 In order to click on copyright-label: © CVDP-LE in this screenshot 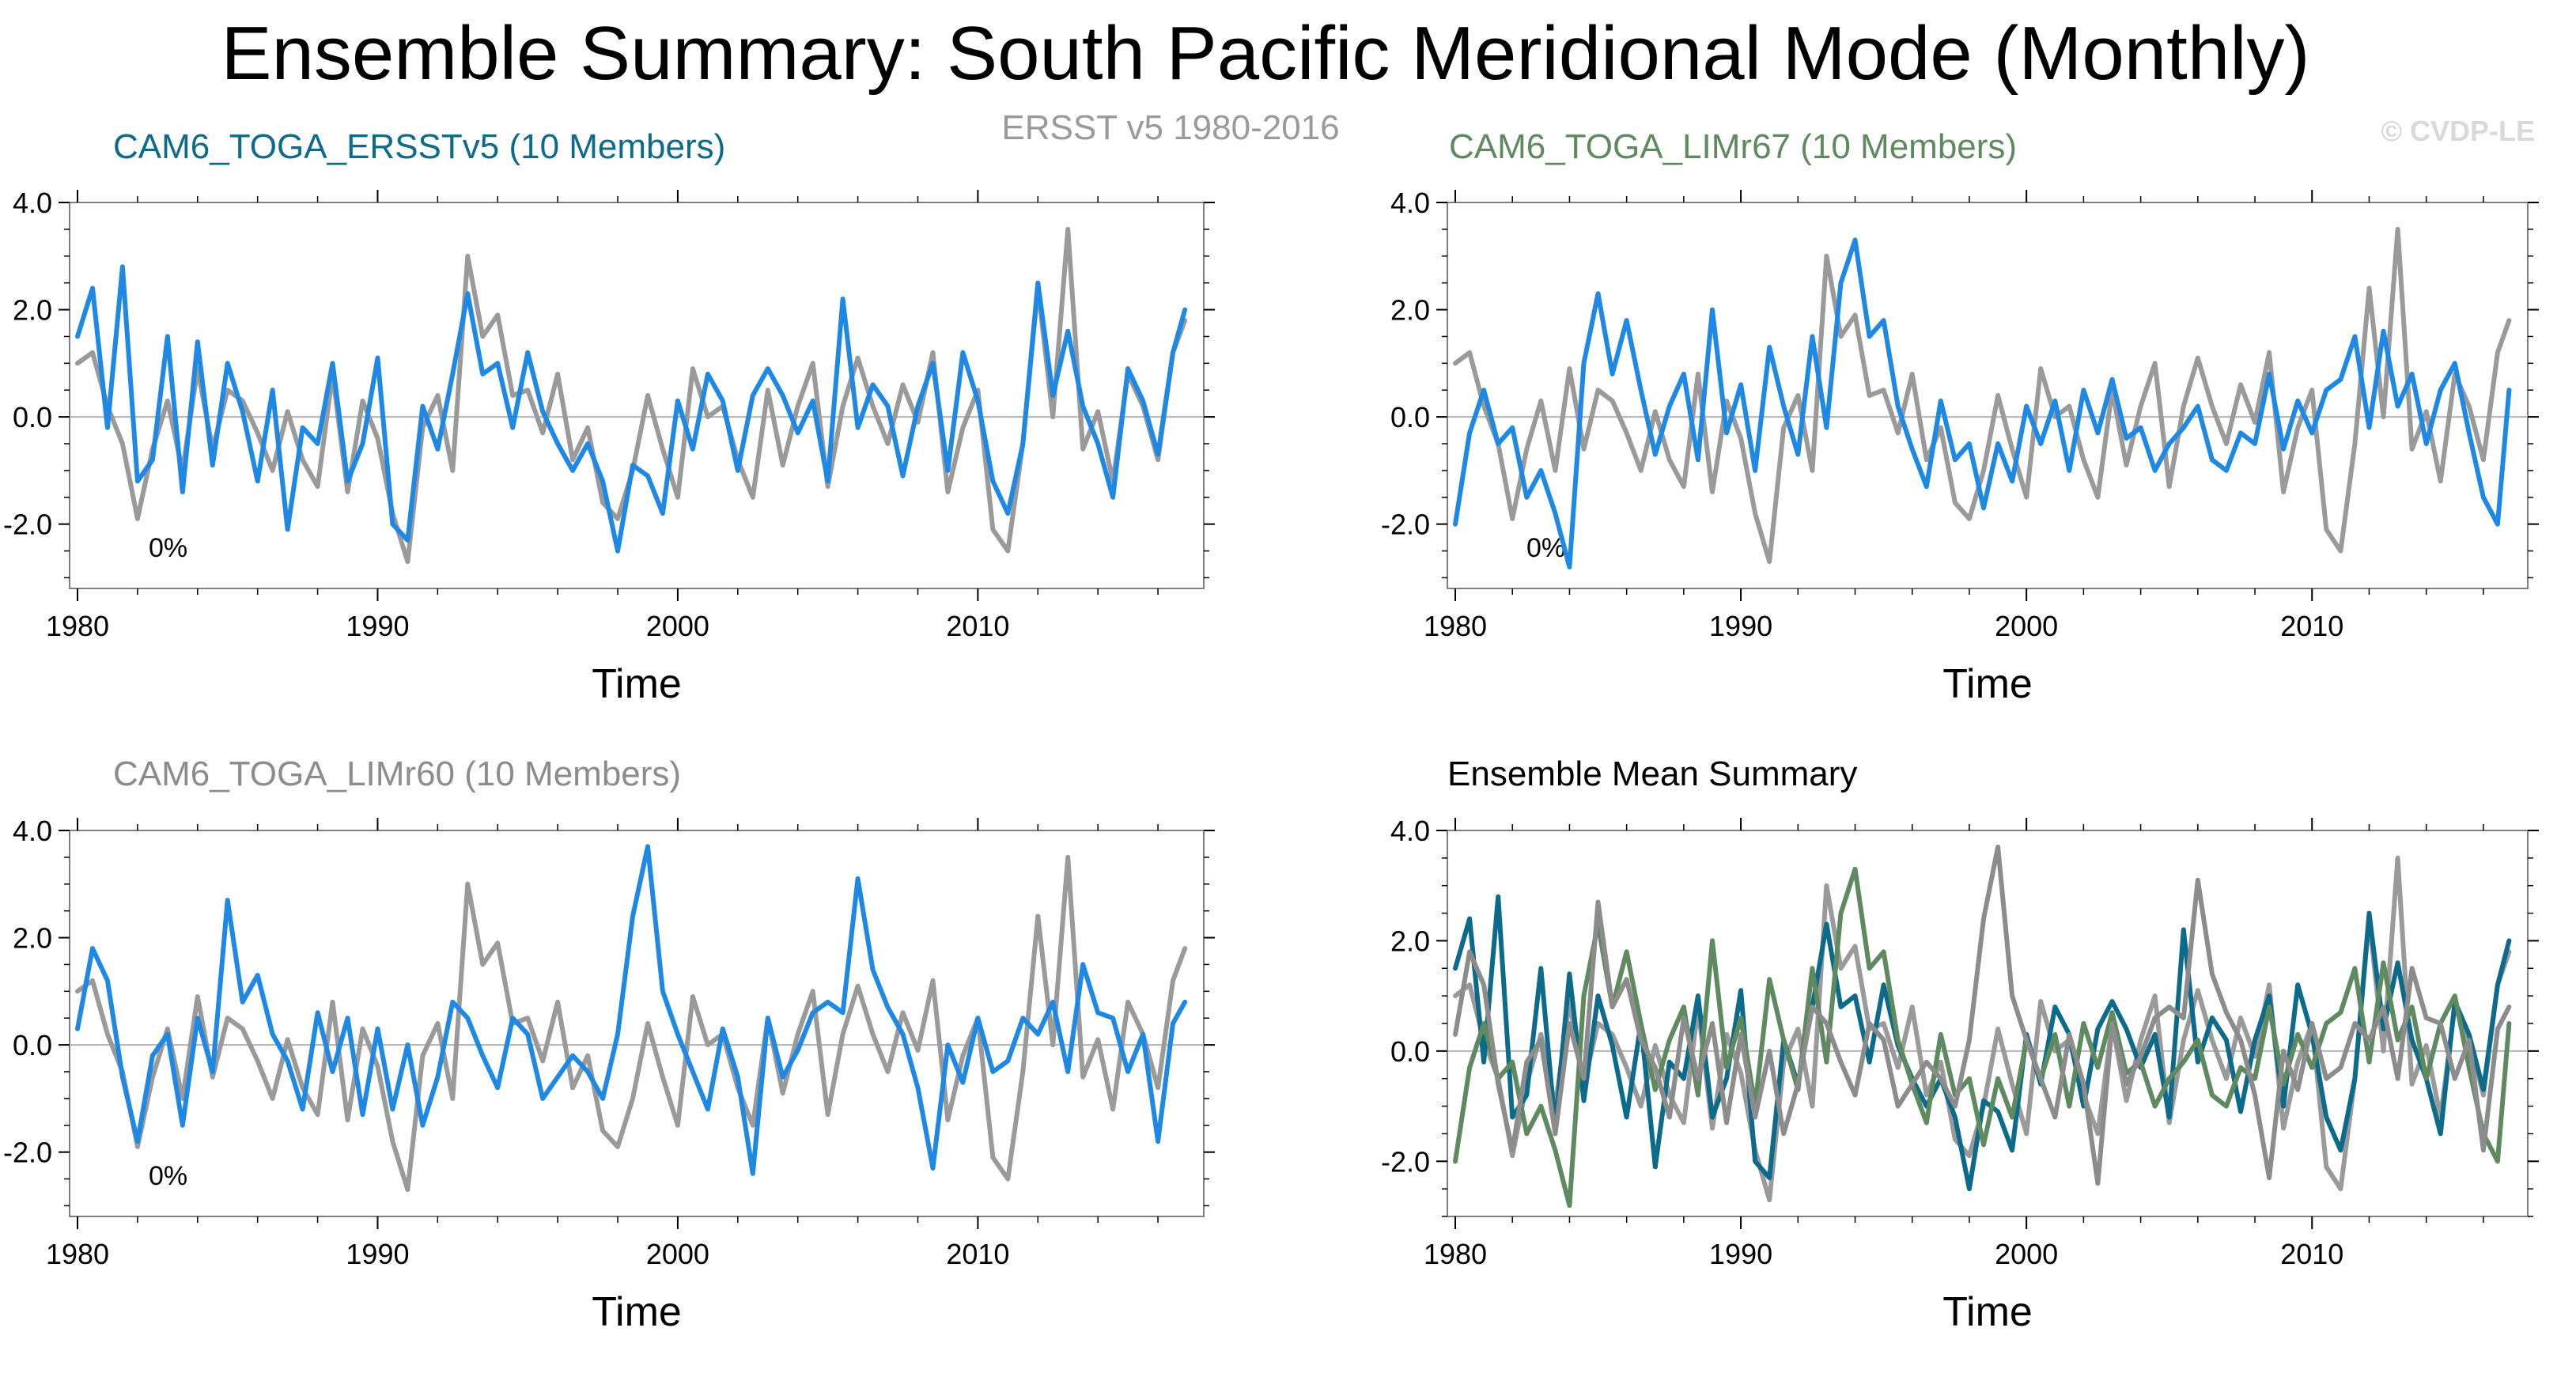, I will do `click(2458, 131)`.